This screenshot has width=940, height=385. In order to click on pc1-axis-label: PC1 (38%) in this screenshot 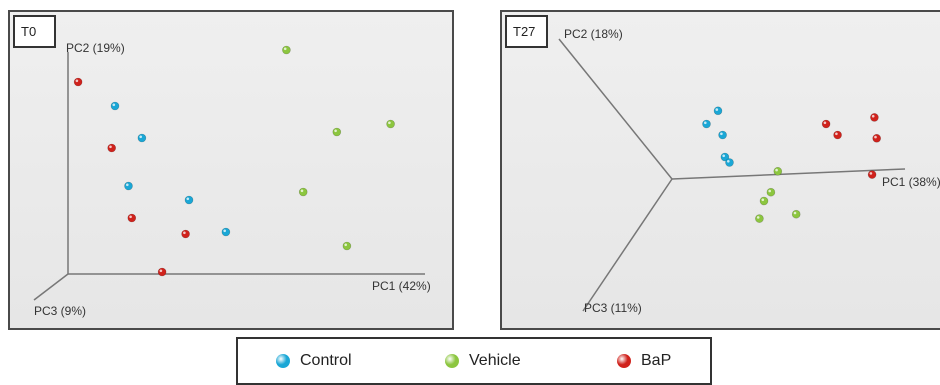, I will do `click(911, 182)`.